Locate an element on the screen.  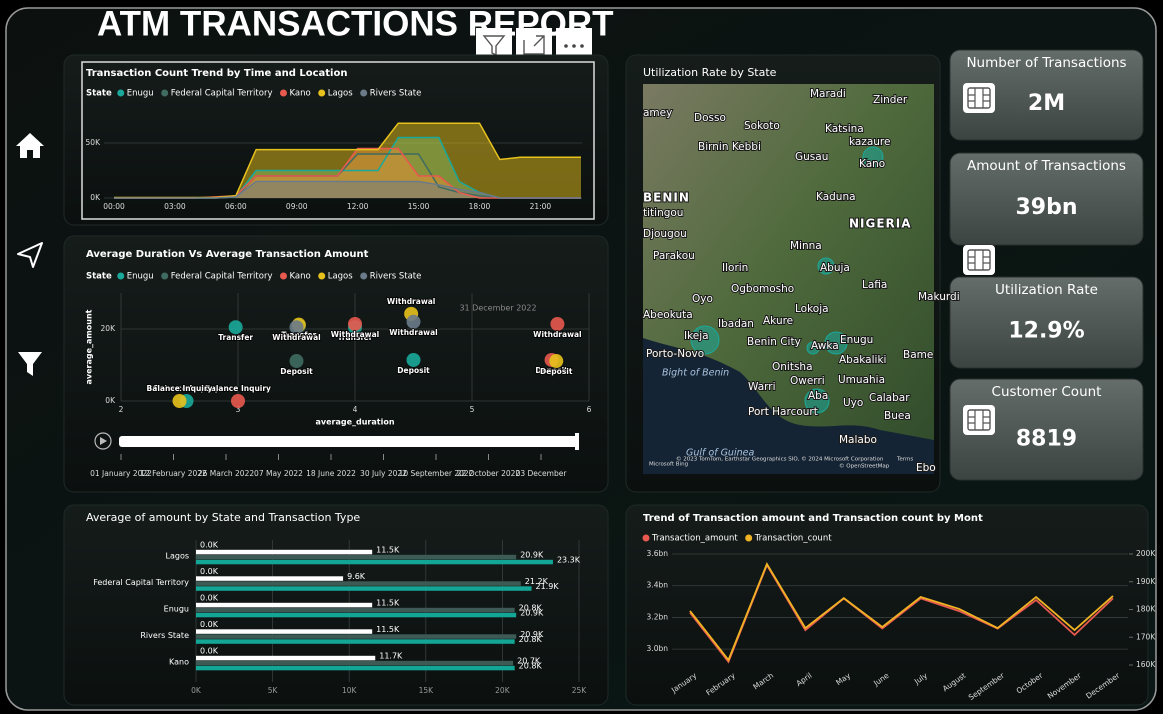
y-tick-label: Rivers State is located at coordinates (164, 635).